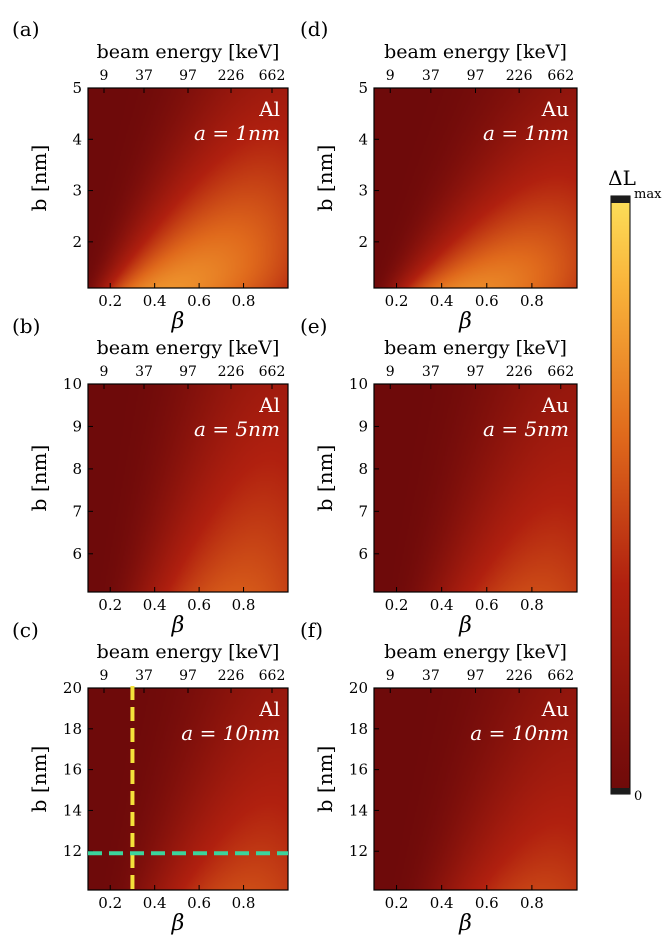  I want to click on thickness-label: a = 5nm, so click(526, 429).